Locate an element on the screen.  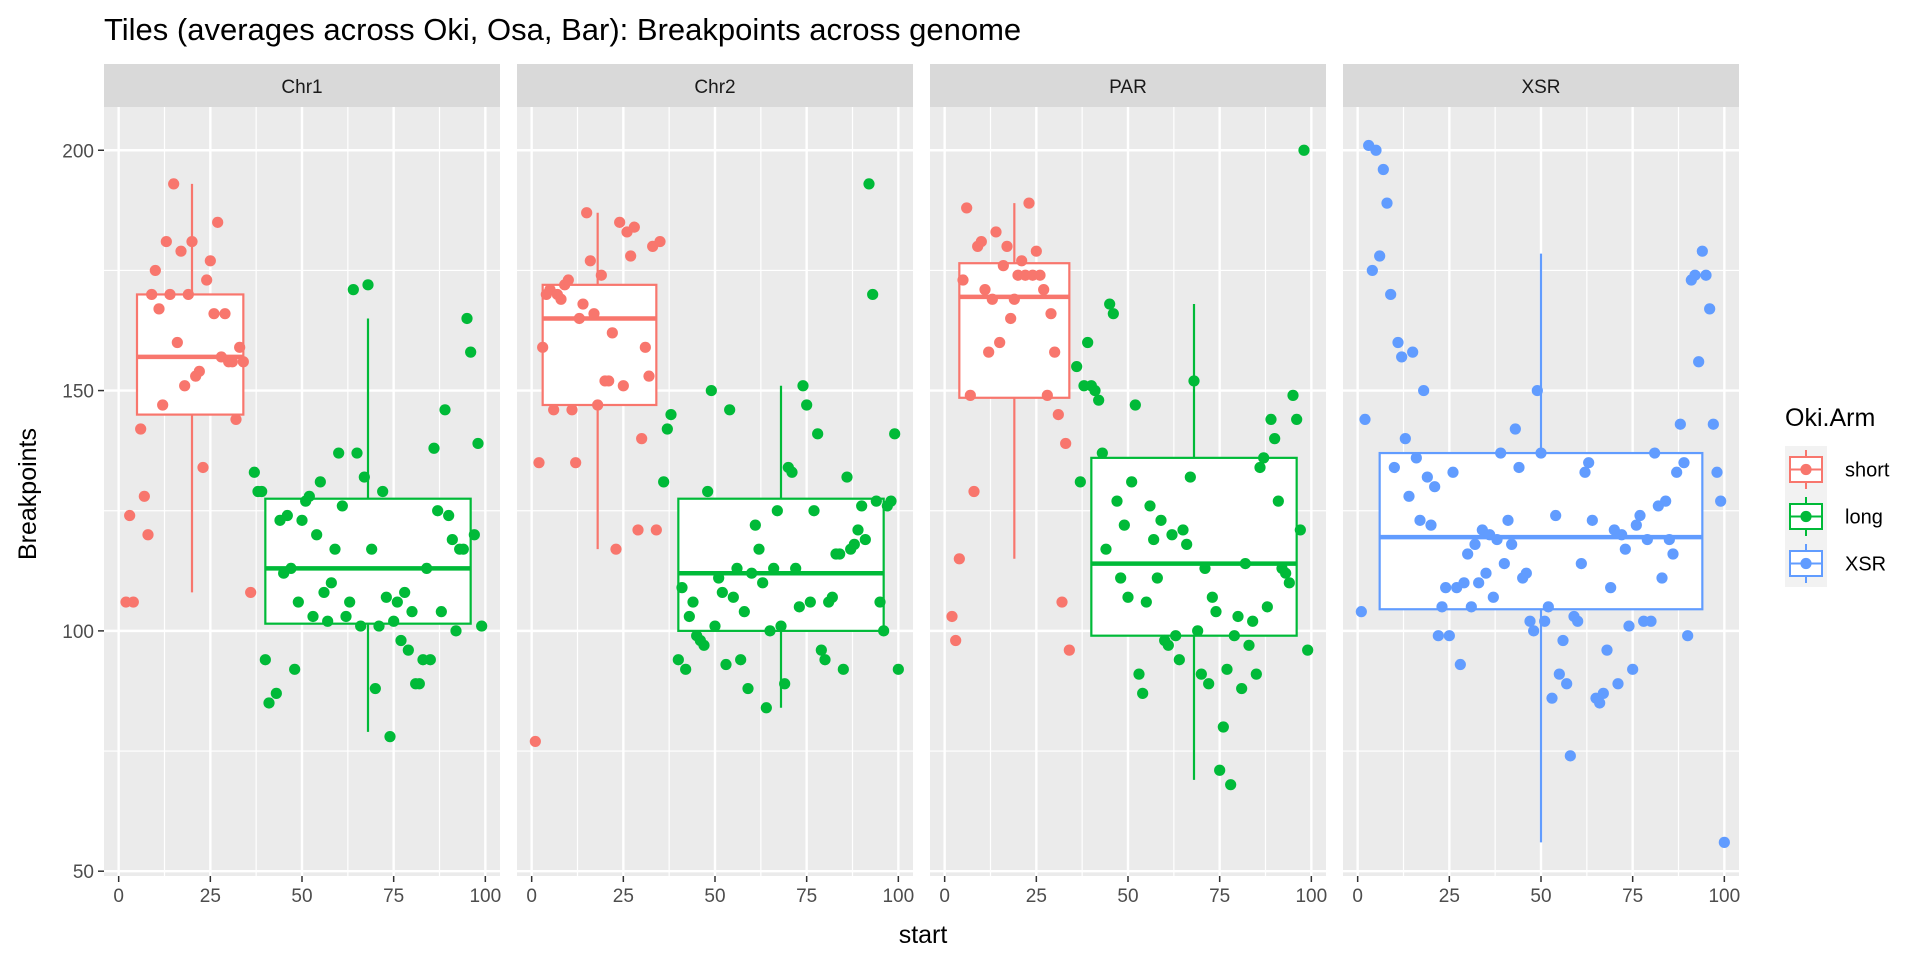
legend-label: long is located at coordinates (1864, 518).